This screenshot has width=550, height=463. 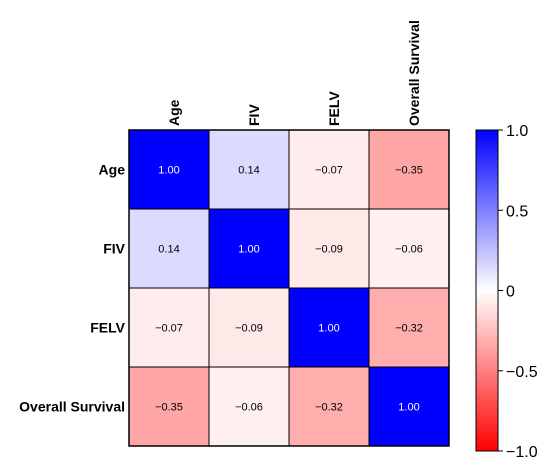 I want to click on column-label-0: Age, so click(x=174, y=112).